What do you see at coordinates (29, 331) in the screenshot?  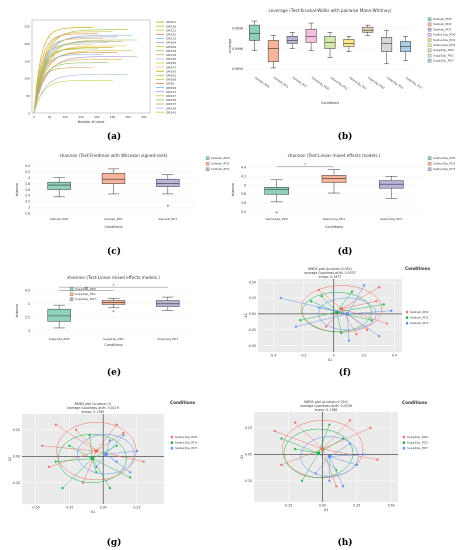 I see `y-tick-label: 3` at bounding box center [29, 331].